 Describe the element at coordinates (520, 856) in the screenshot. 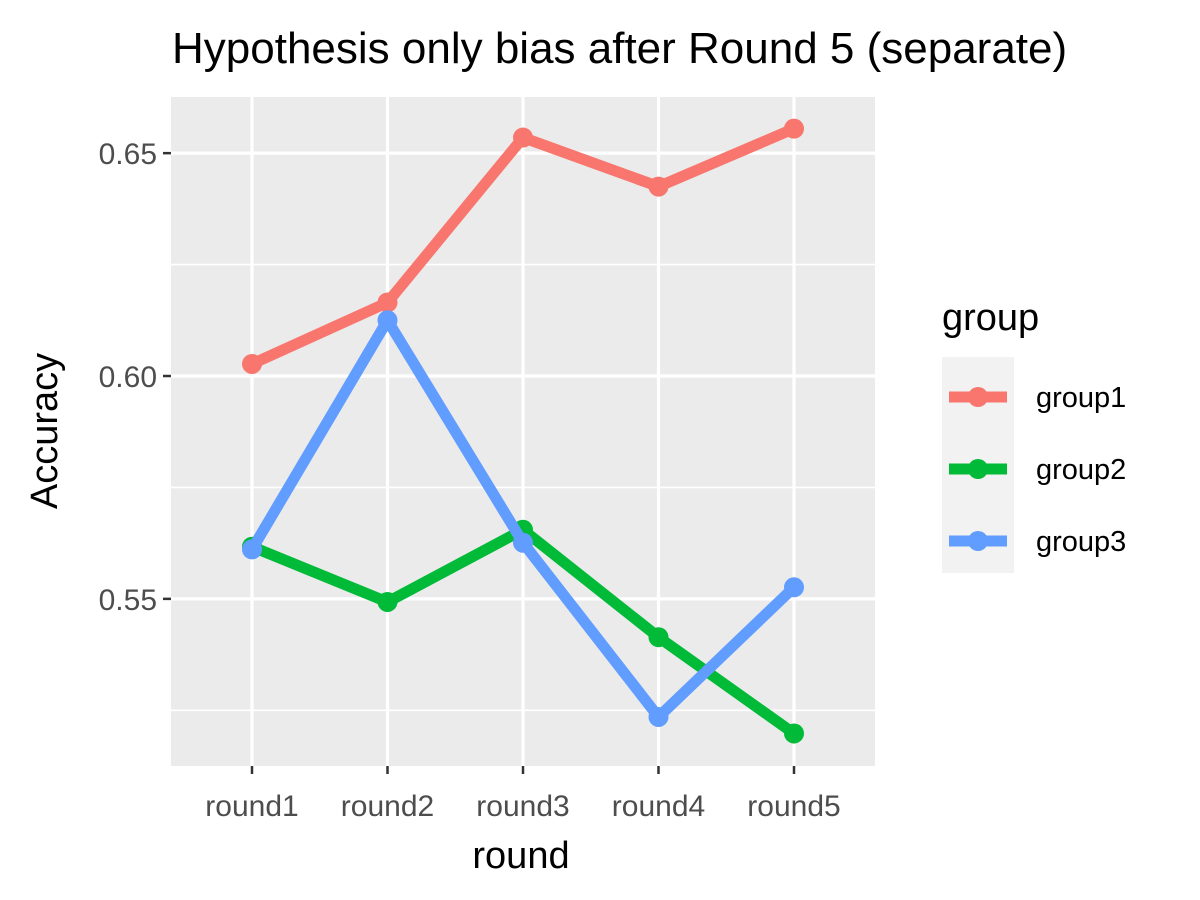

I see `x-axis-title: round` at that location.